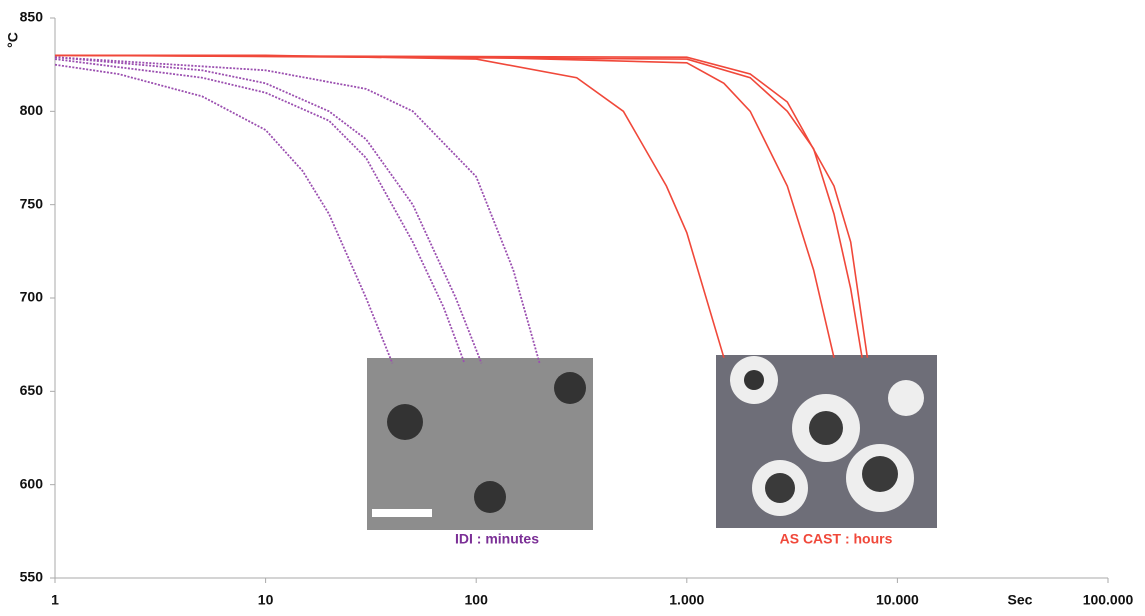  Describe the element at coordinates (13, 40) in the screenshot. I see `y-axis-label: °C` at that location.